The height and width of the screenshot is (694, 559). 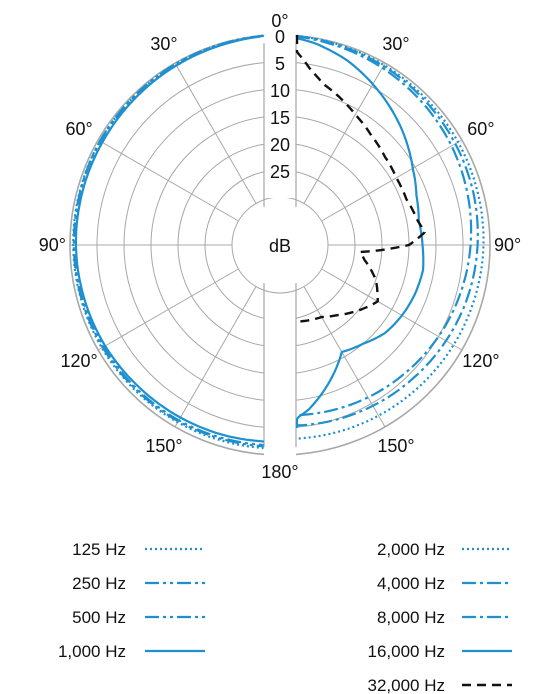 I want to click on angle-label-right: 60°, so click(x=480, y=129).